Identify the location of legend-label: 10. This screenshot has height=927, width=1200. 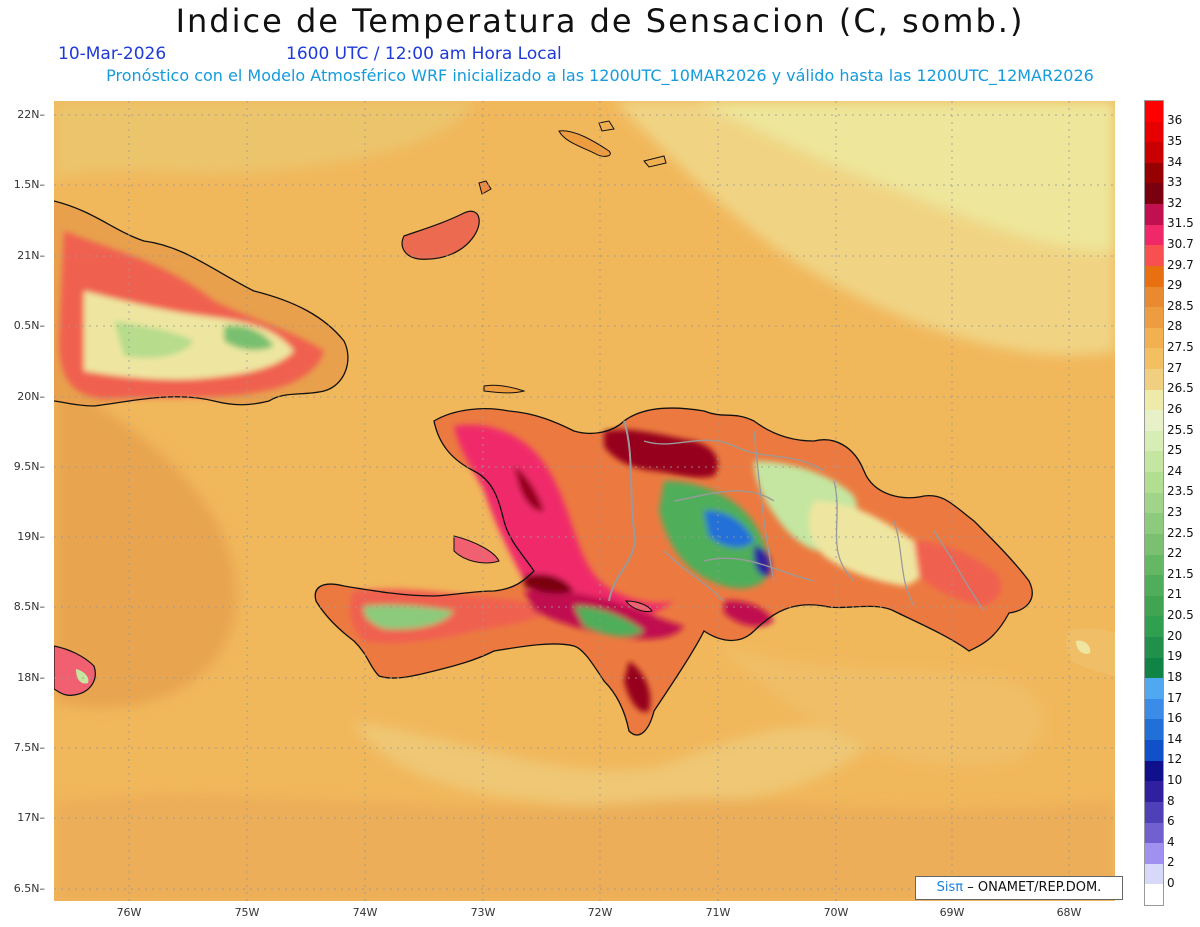
(1175, 780).